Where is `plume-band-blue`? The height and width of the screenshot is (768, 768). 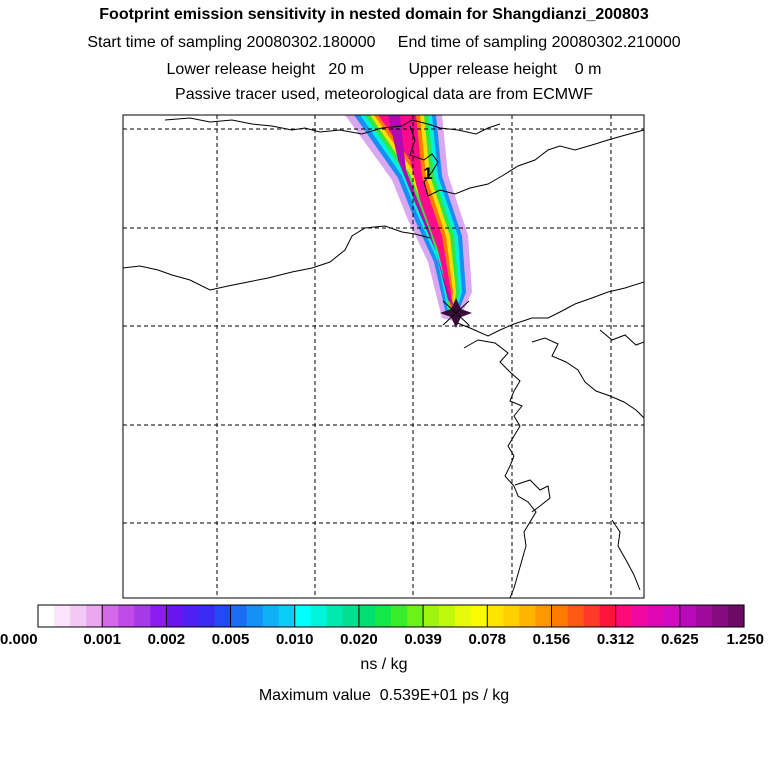
plume-band-blue is located at coordinates (410, 216).